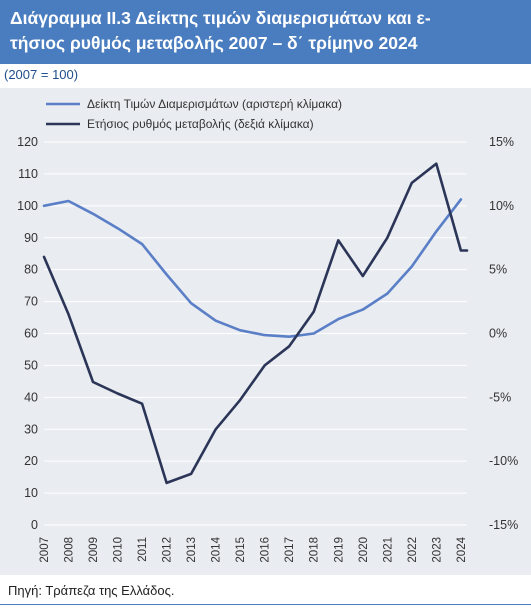 The width and height of the screenshot is (531, 609). Describe the element at coordinates (31, 302) in the screenshot. I see `y-left-tick-label: 70` at that location.